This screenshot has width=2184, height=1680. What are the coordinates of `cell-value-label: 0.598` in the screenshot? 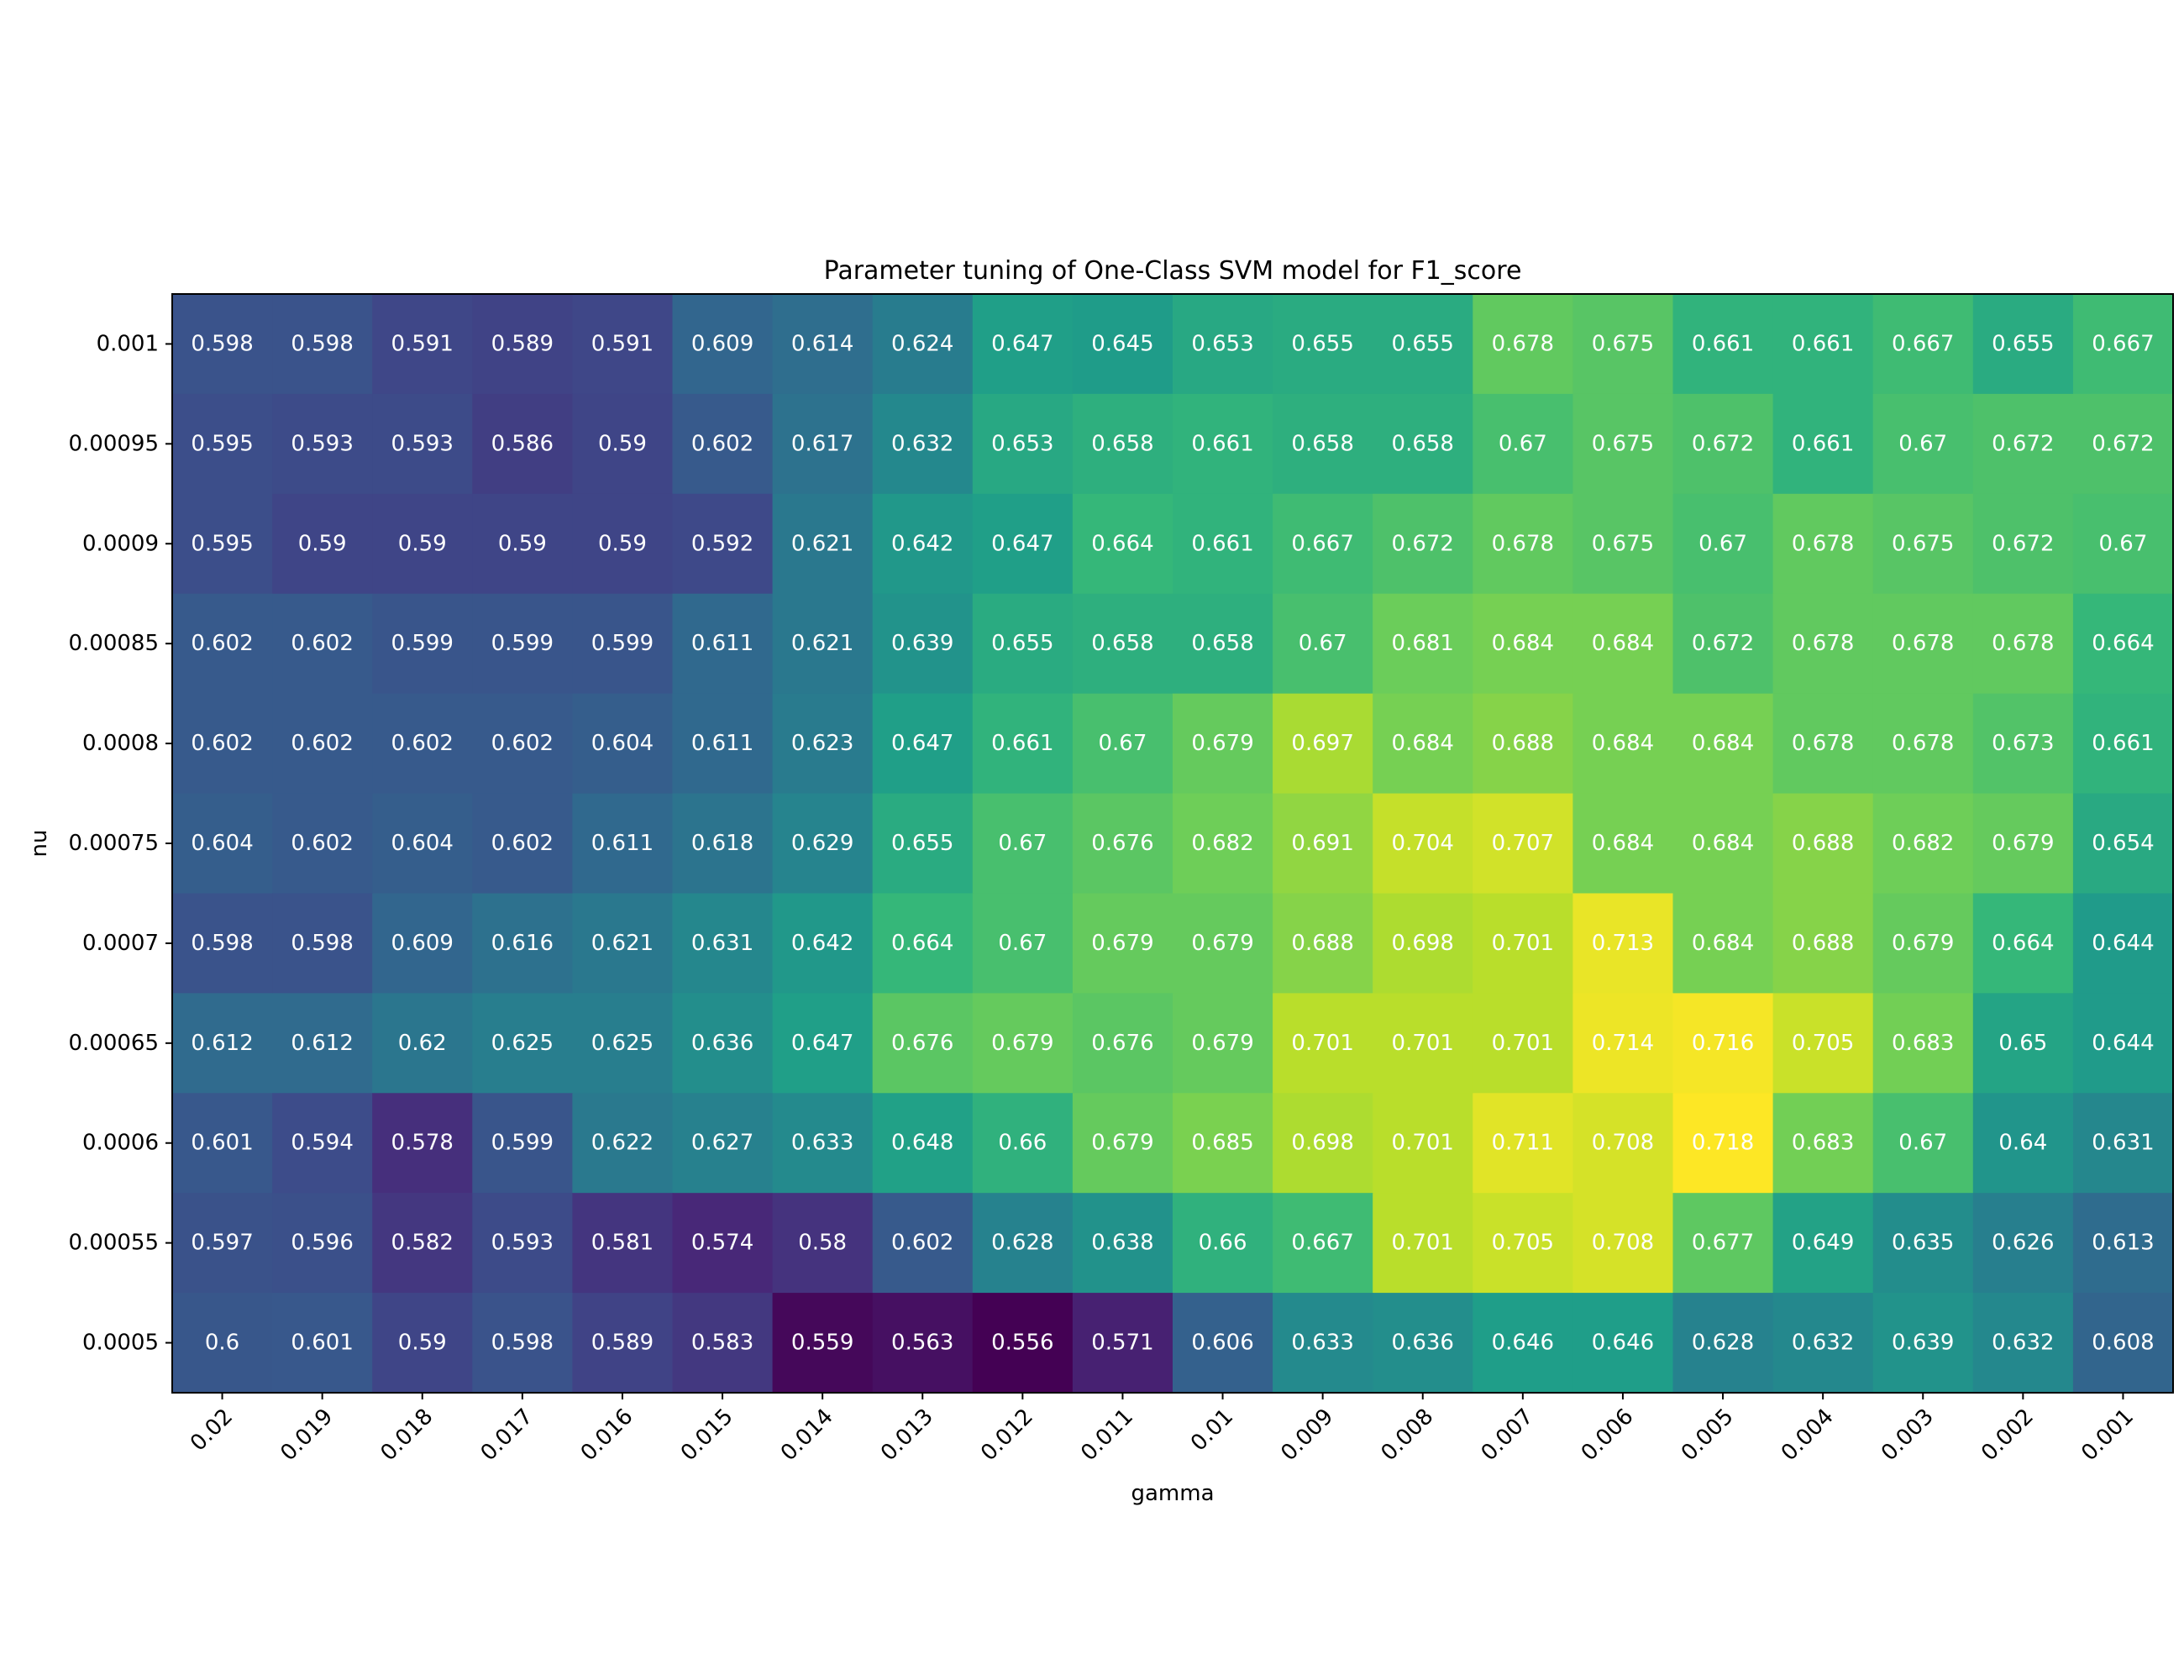 It's located at (222, 343).